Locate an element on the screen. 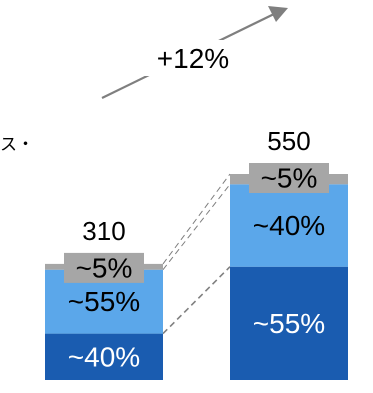 The height and width of the screenshot is (393, 373). bar-2-segment-1-label: ~55% is located at coordinates (289, 323).